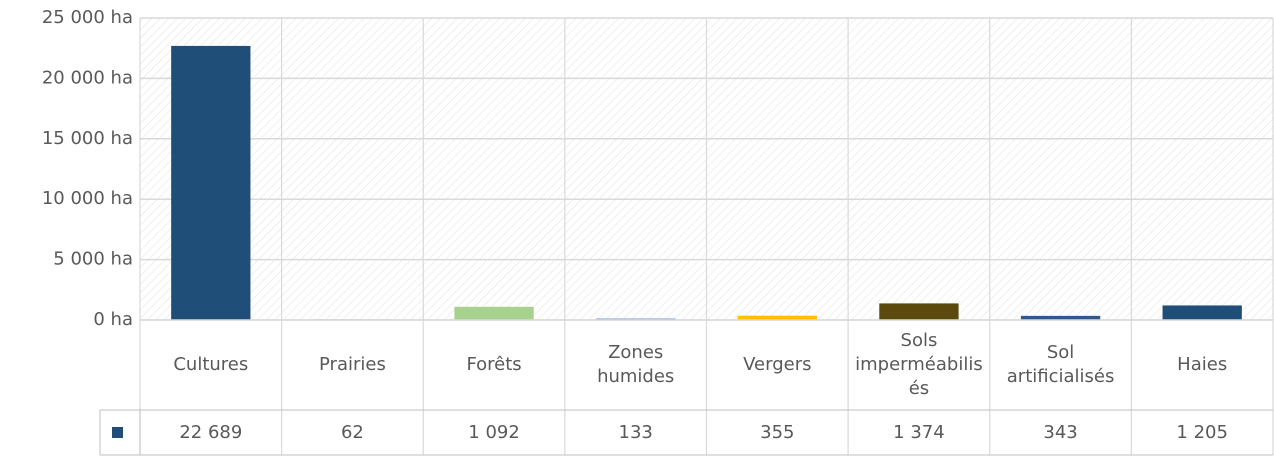 This screenshot has height=456, width=1274. I want to click on y-tick-label: 15 000 ha, so click(87, 138).